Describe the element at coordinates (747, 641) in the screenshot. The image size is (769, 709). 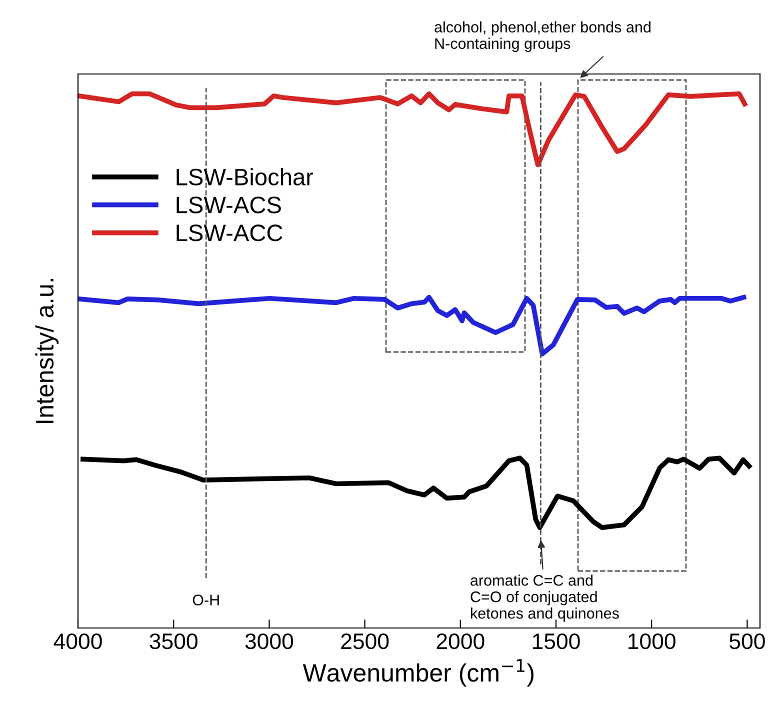
I see `x-tick-label: 500` at that location.